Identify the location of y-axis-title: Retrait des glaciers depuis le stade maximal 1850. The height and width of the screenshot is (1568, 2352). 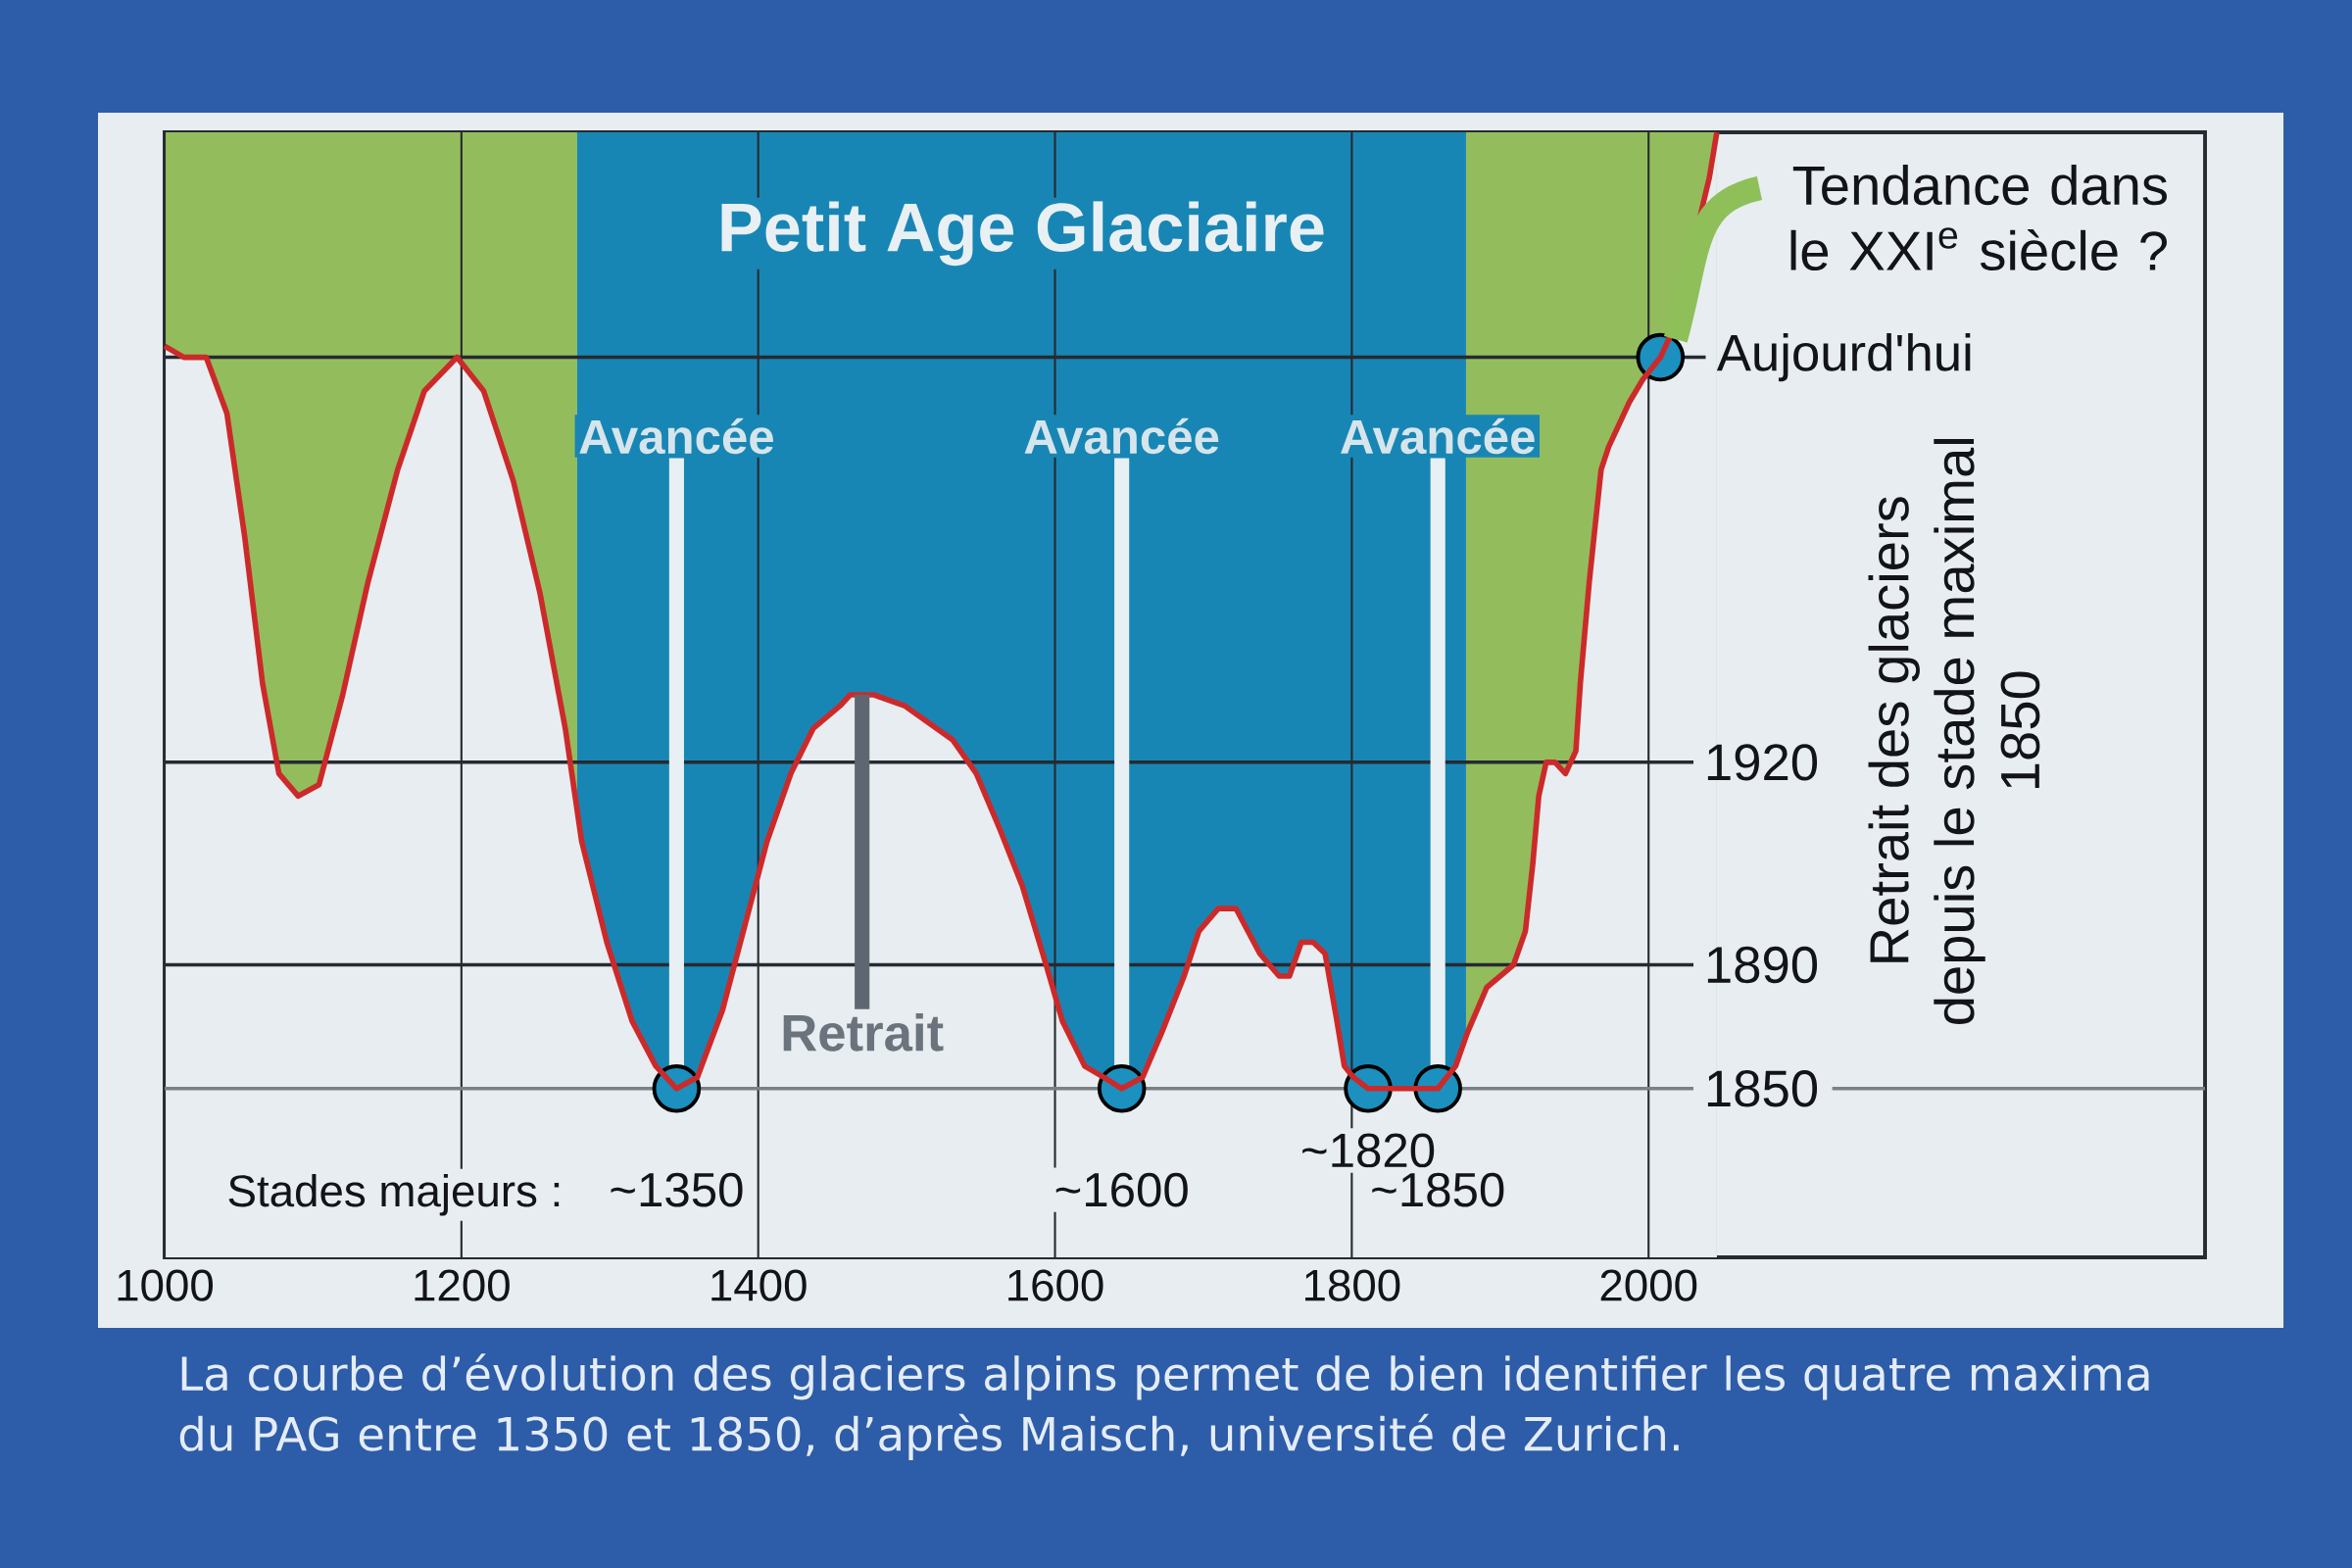
(1954, 731).